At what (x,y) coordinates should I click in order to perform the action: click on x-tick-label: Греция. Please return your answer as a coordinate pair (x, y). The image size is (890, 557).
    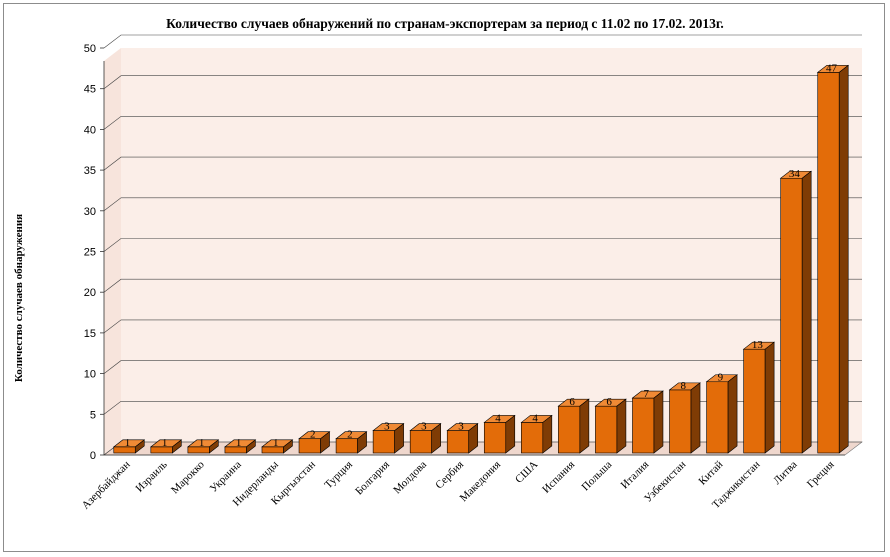
    Looking at the image, I should click on (821, 475).